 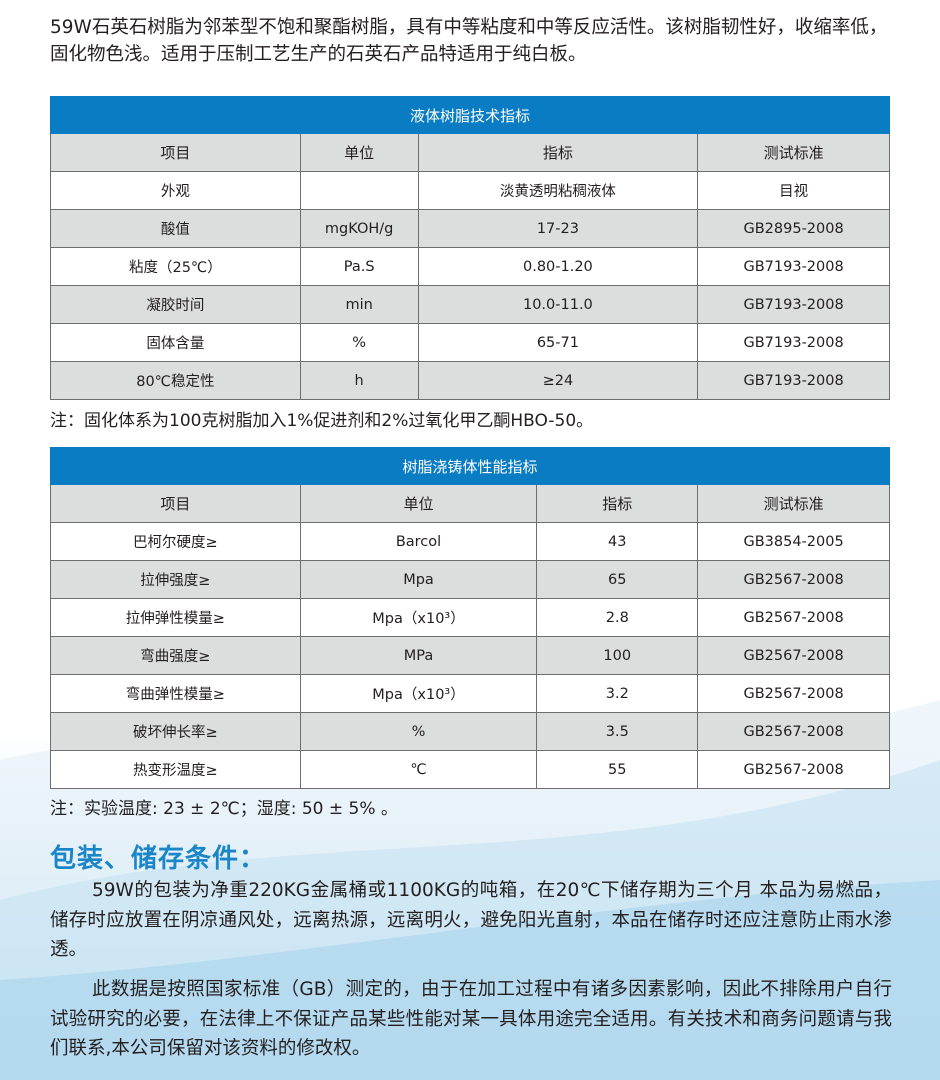 I want to click on table-row: 弯曲弹性模量≥ Mpa（x10³） 3.2 GB2567-2008, so click(x=470, y=693).